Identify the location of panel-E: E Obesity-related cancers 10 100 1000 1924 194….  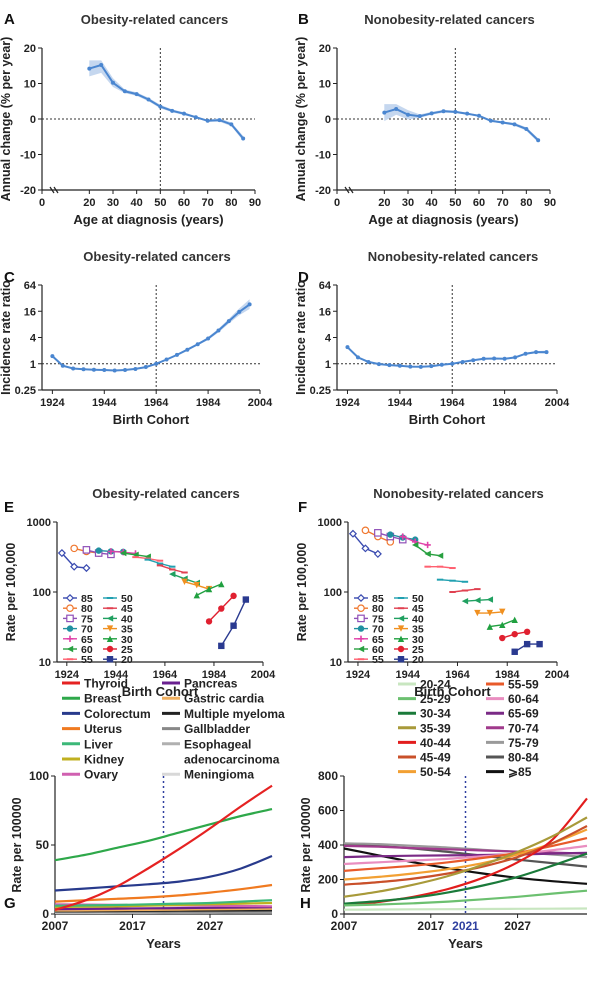
(140, 592).